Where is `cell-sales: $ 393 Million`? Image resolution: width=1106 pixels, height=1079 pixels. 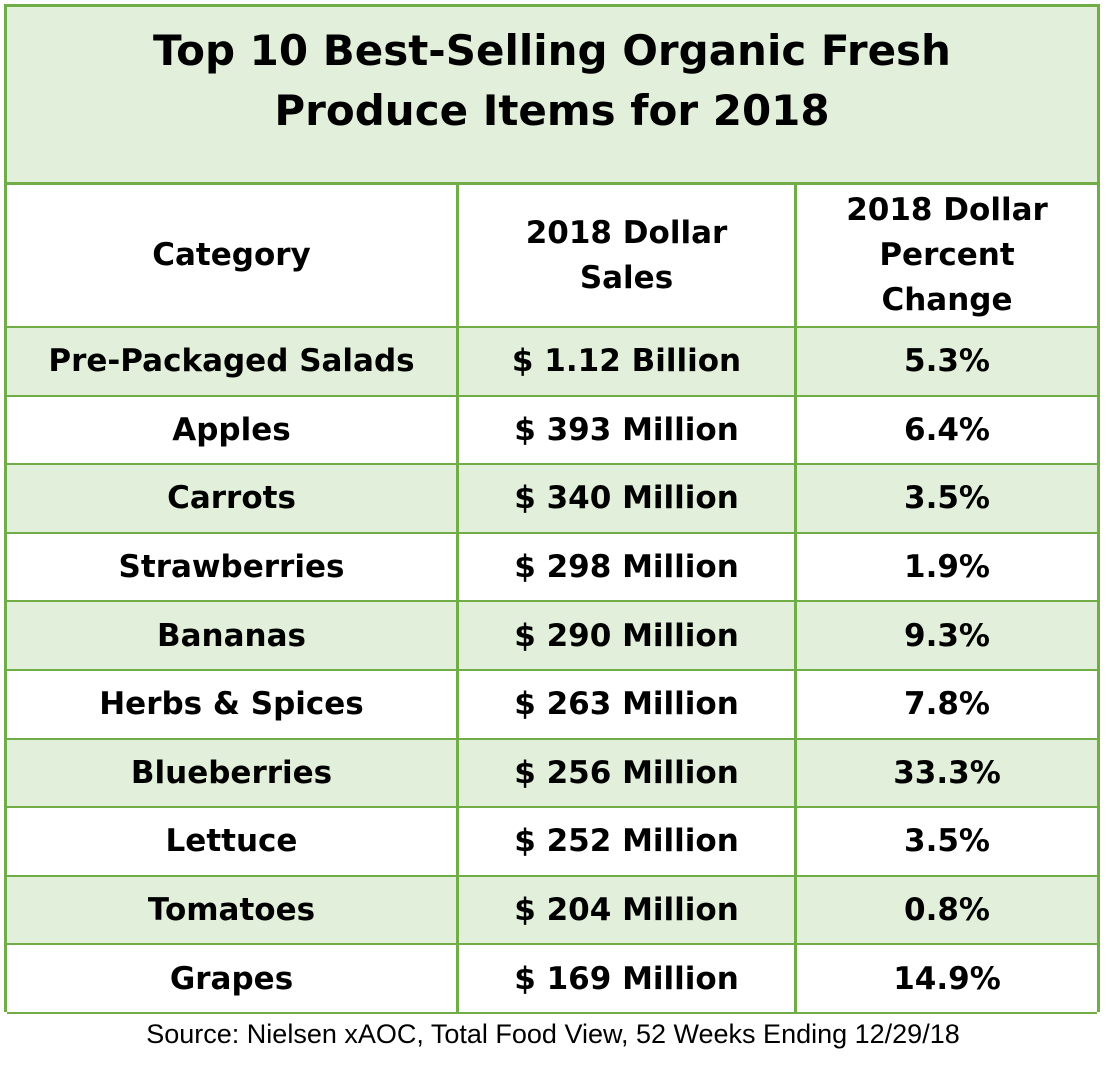
cell-sales: $ 393 Million is located at coordinates (625, 430).